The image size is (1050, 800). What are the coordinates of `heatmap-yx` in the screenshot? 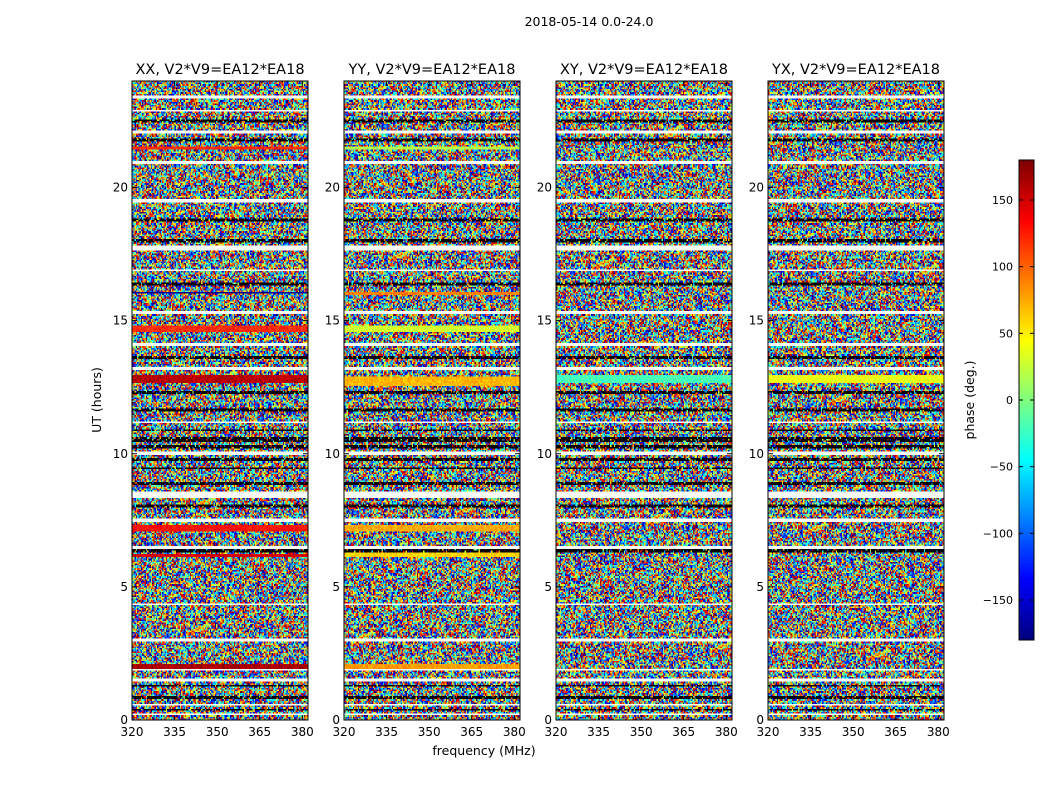 It's located at (856, 400).